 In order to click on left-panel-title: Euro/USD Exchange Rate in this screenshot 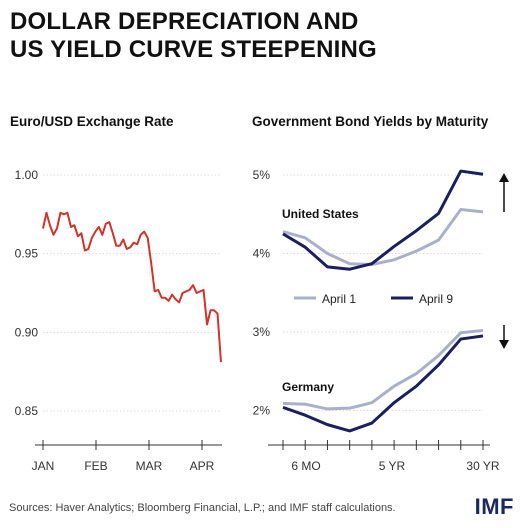, I will do `click(92, 121)`.